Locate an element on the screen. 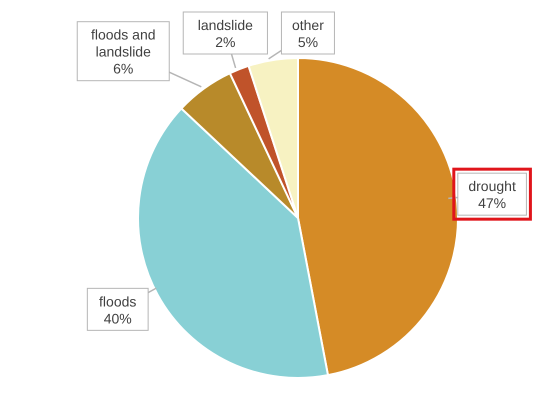  data-label: 40% is located at coordinates (118, 318).